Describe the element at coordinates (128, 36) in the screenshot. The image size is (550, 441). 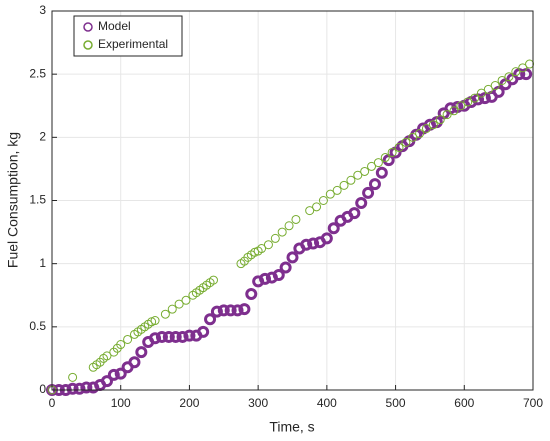
I see `legend-box` at that location.